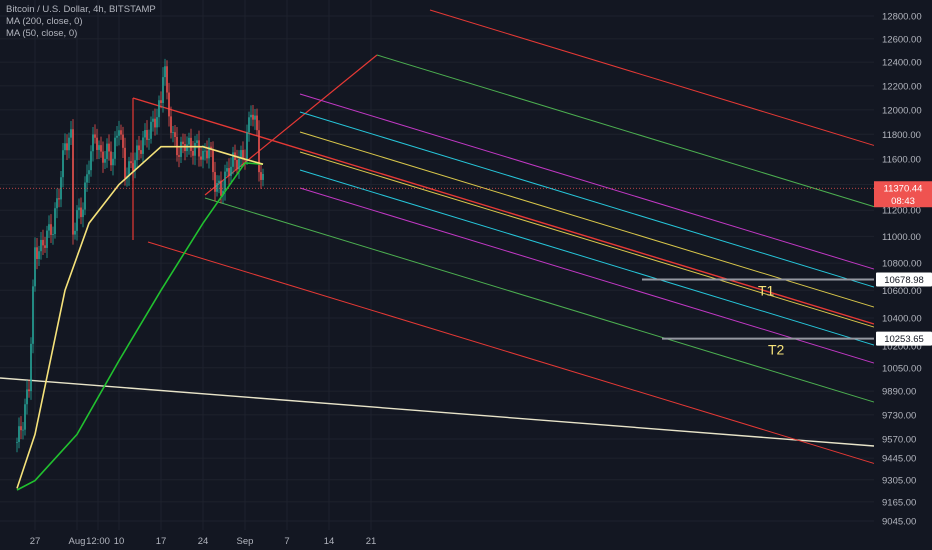  What do you see at coordinates (81, 9) in the screenshot?
I see `symbol-title: Bitcoin / U.S. Dollar, 4h, BITSTAMP` at bounding box center [81, 9].